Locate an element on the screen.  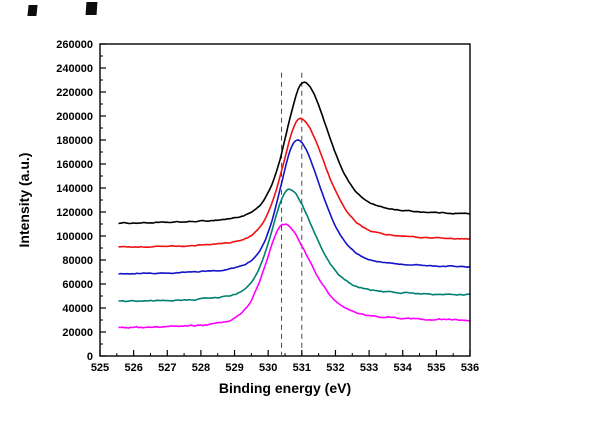
x-tick-label: 532 is located at coordinates (335, 368).